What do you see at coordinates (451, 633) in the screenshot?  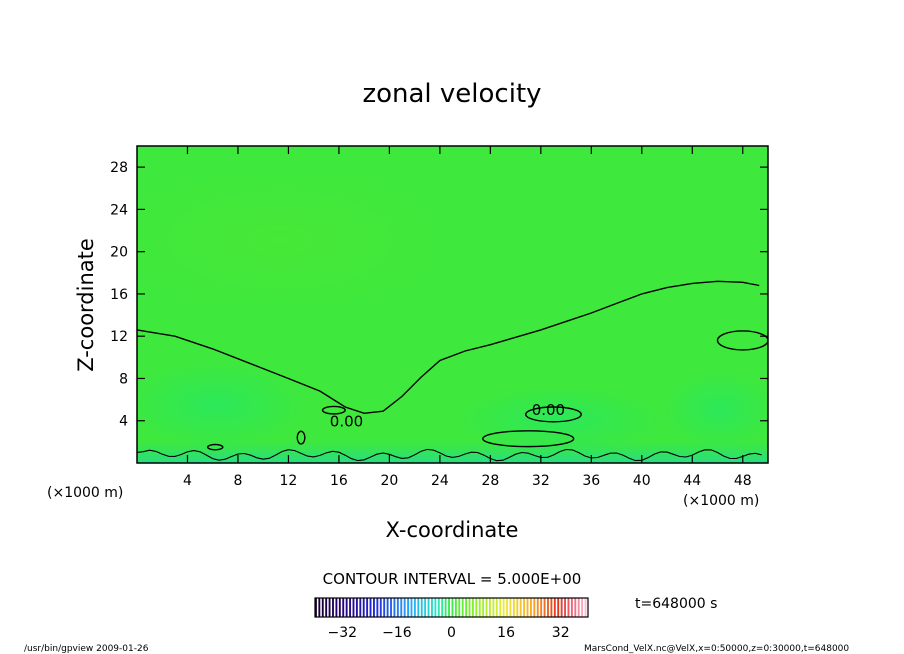 I see `colorbar-tick-label: 0` at bounding box center [451, 633].